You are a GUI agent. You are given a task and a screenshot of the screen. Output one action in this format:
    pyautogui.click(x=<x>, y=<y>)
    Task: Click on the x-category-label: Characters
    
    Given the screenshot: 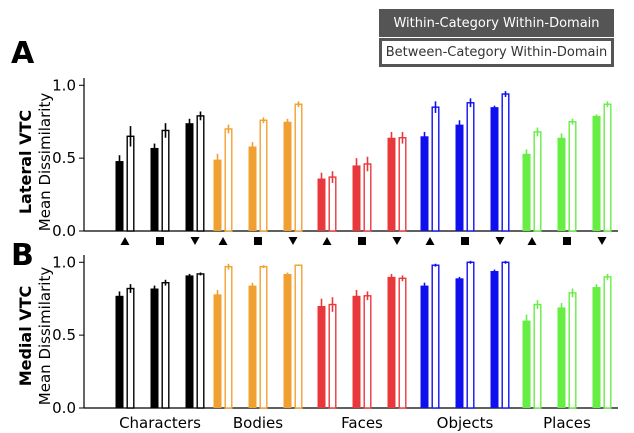 What is the action you would take?
    pyautogui.click(x=160, y=423)
    